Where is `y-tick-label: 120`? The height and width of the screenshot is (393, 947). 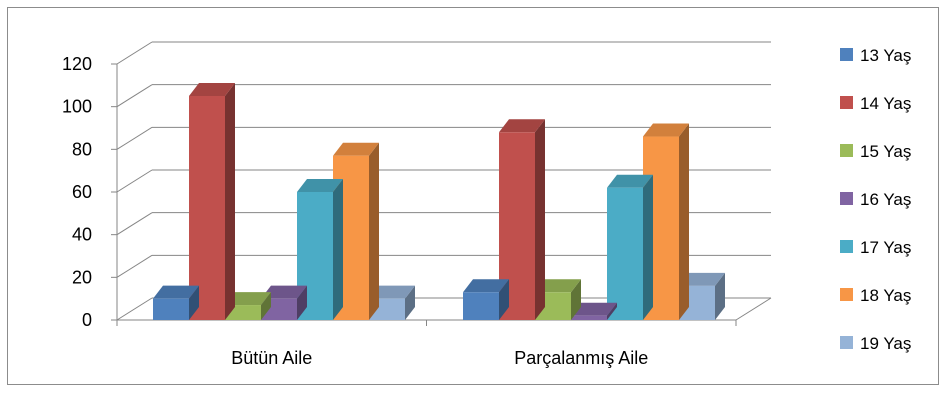 y-tick-label: 120 is located at coordinates (77, 64).